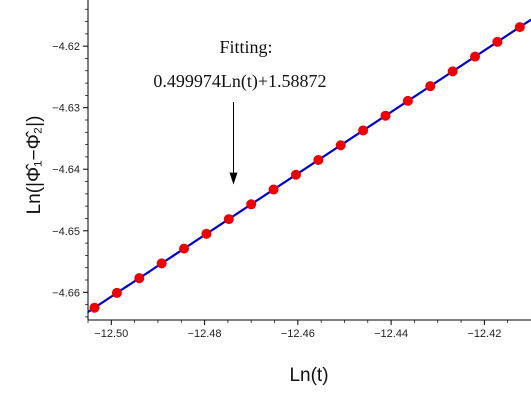 The width and height of the screenshot is (531, 395). I want to click on y-tick-label: −4.65, so click(66, 232).